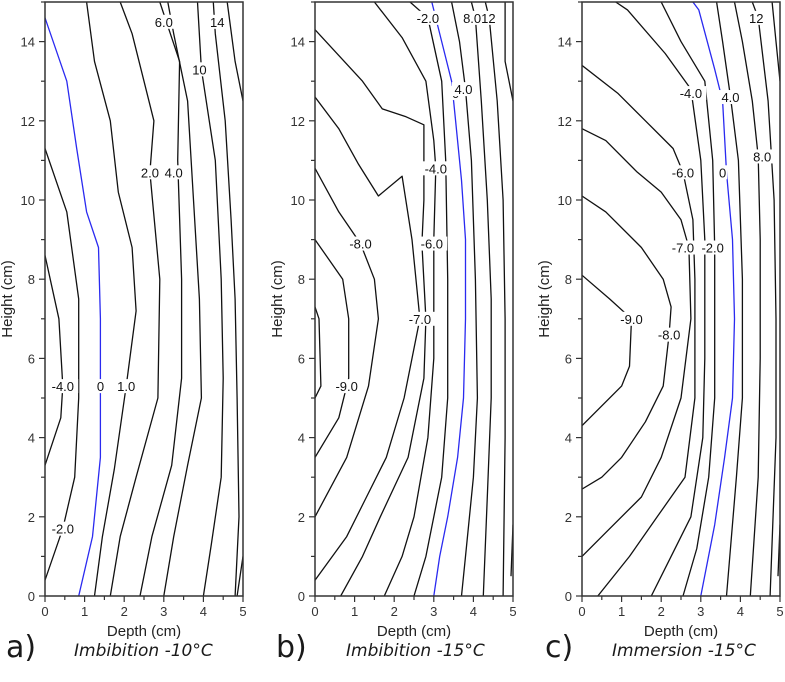 This screenshot has width=785, height=682. I want to click on x-tick-label: 3, so click(163, 611).